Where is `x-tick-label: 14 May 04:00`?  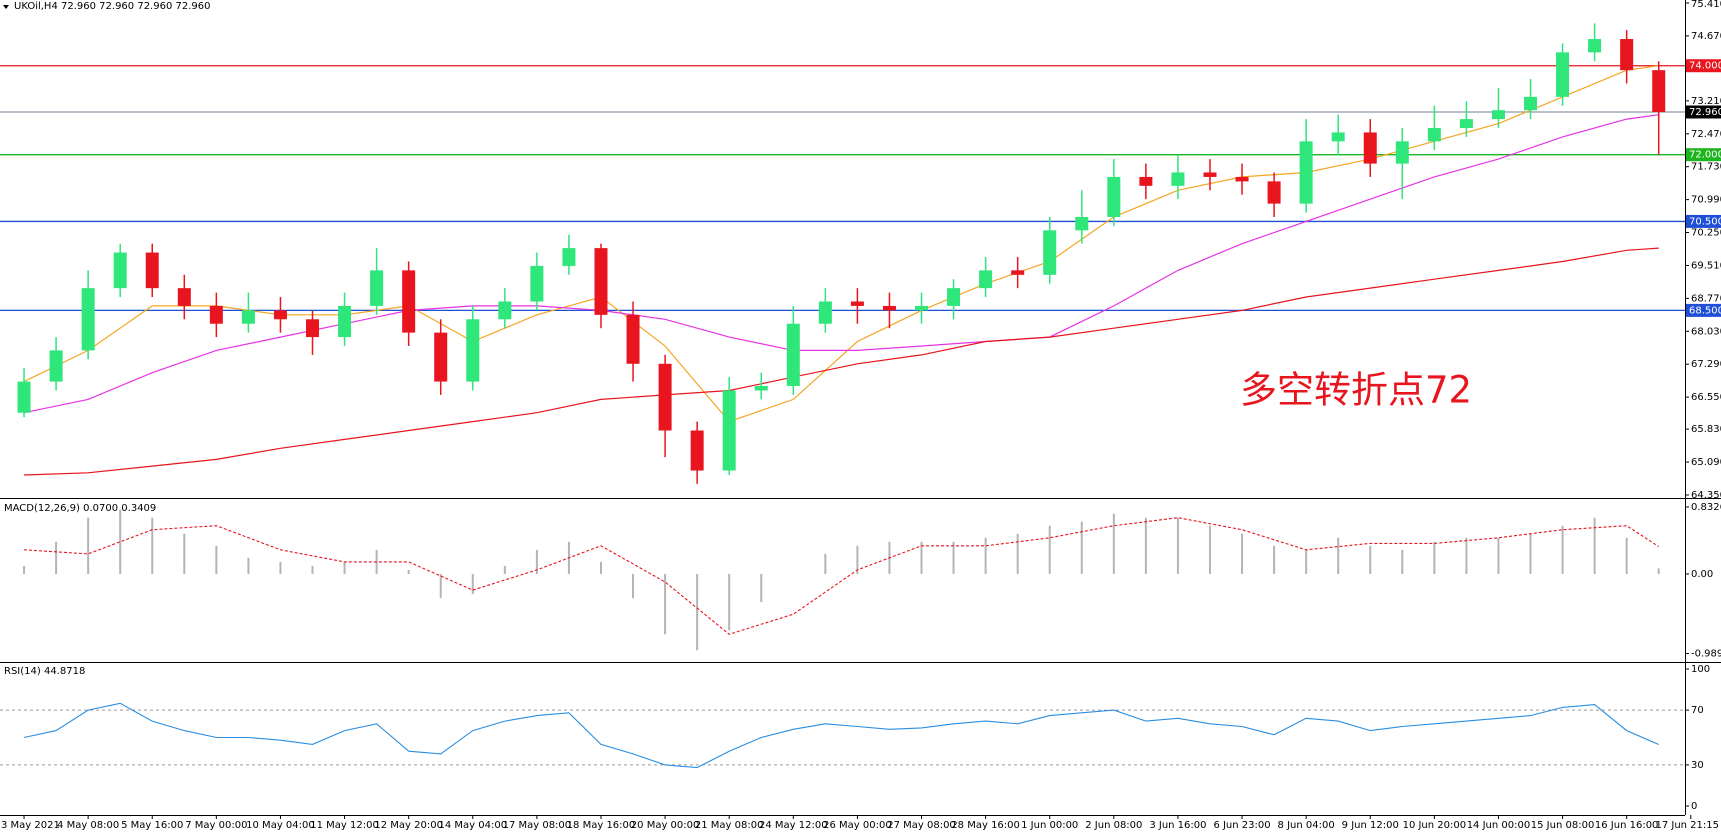
x-tick-label: 14 May 04:00 is located at coordinates (472, 825).